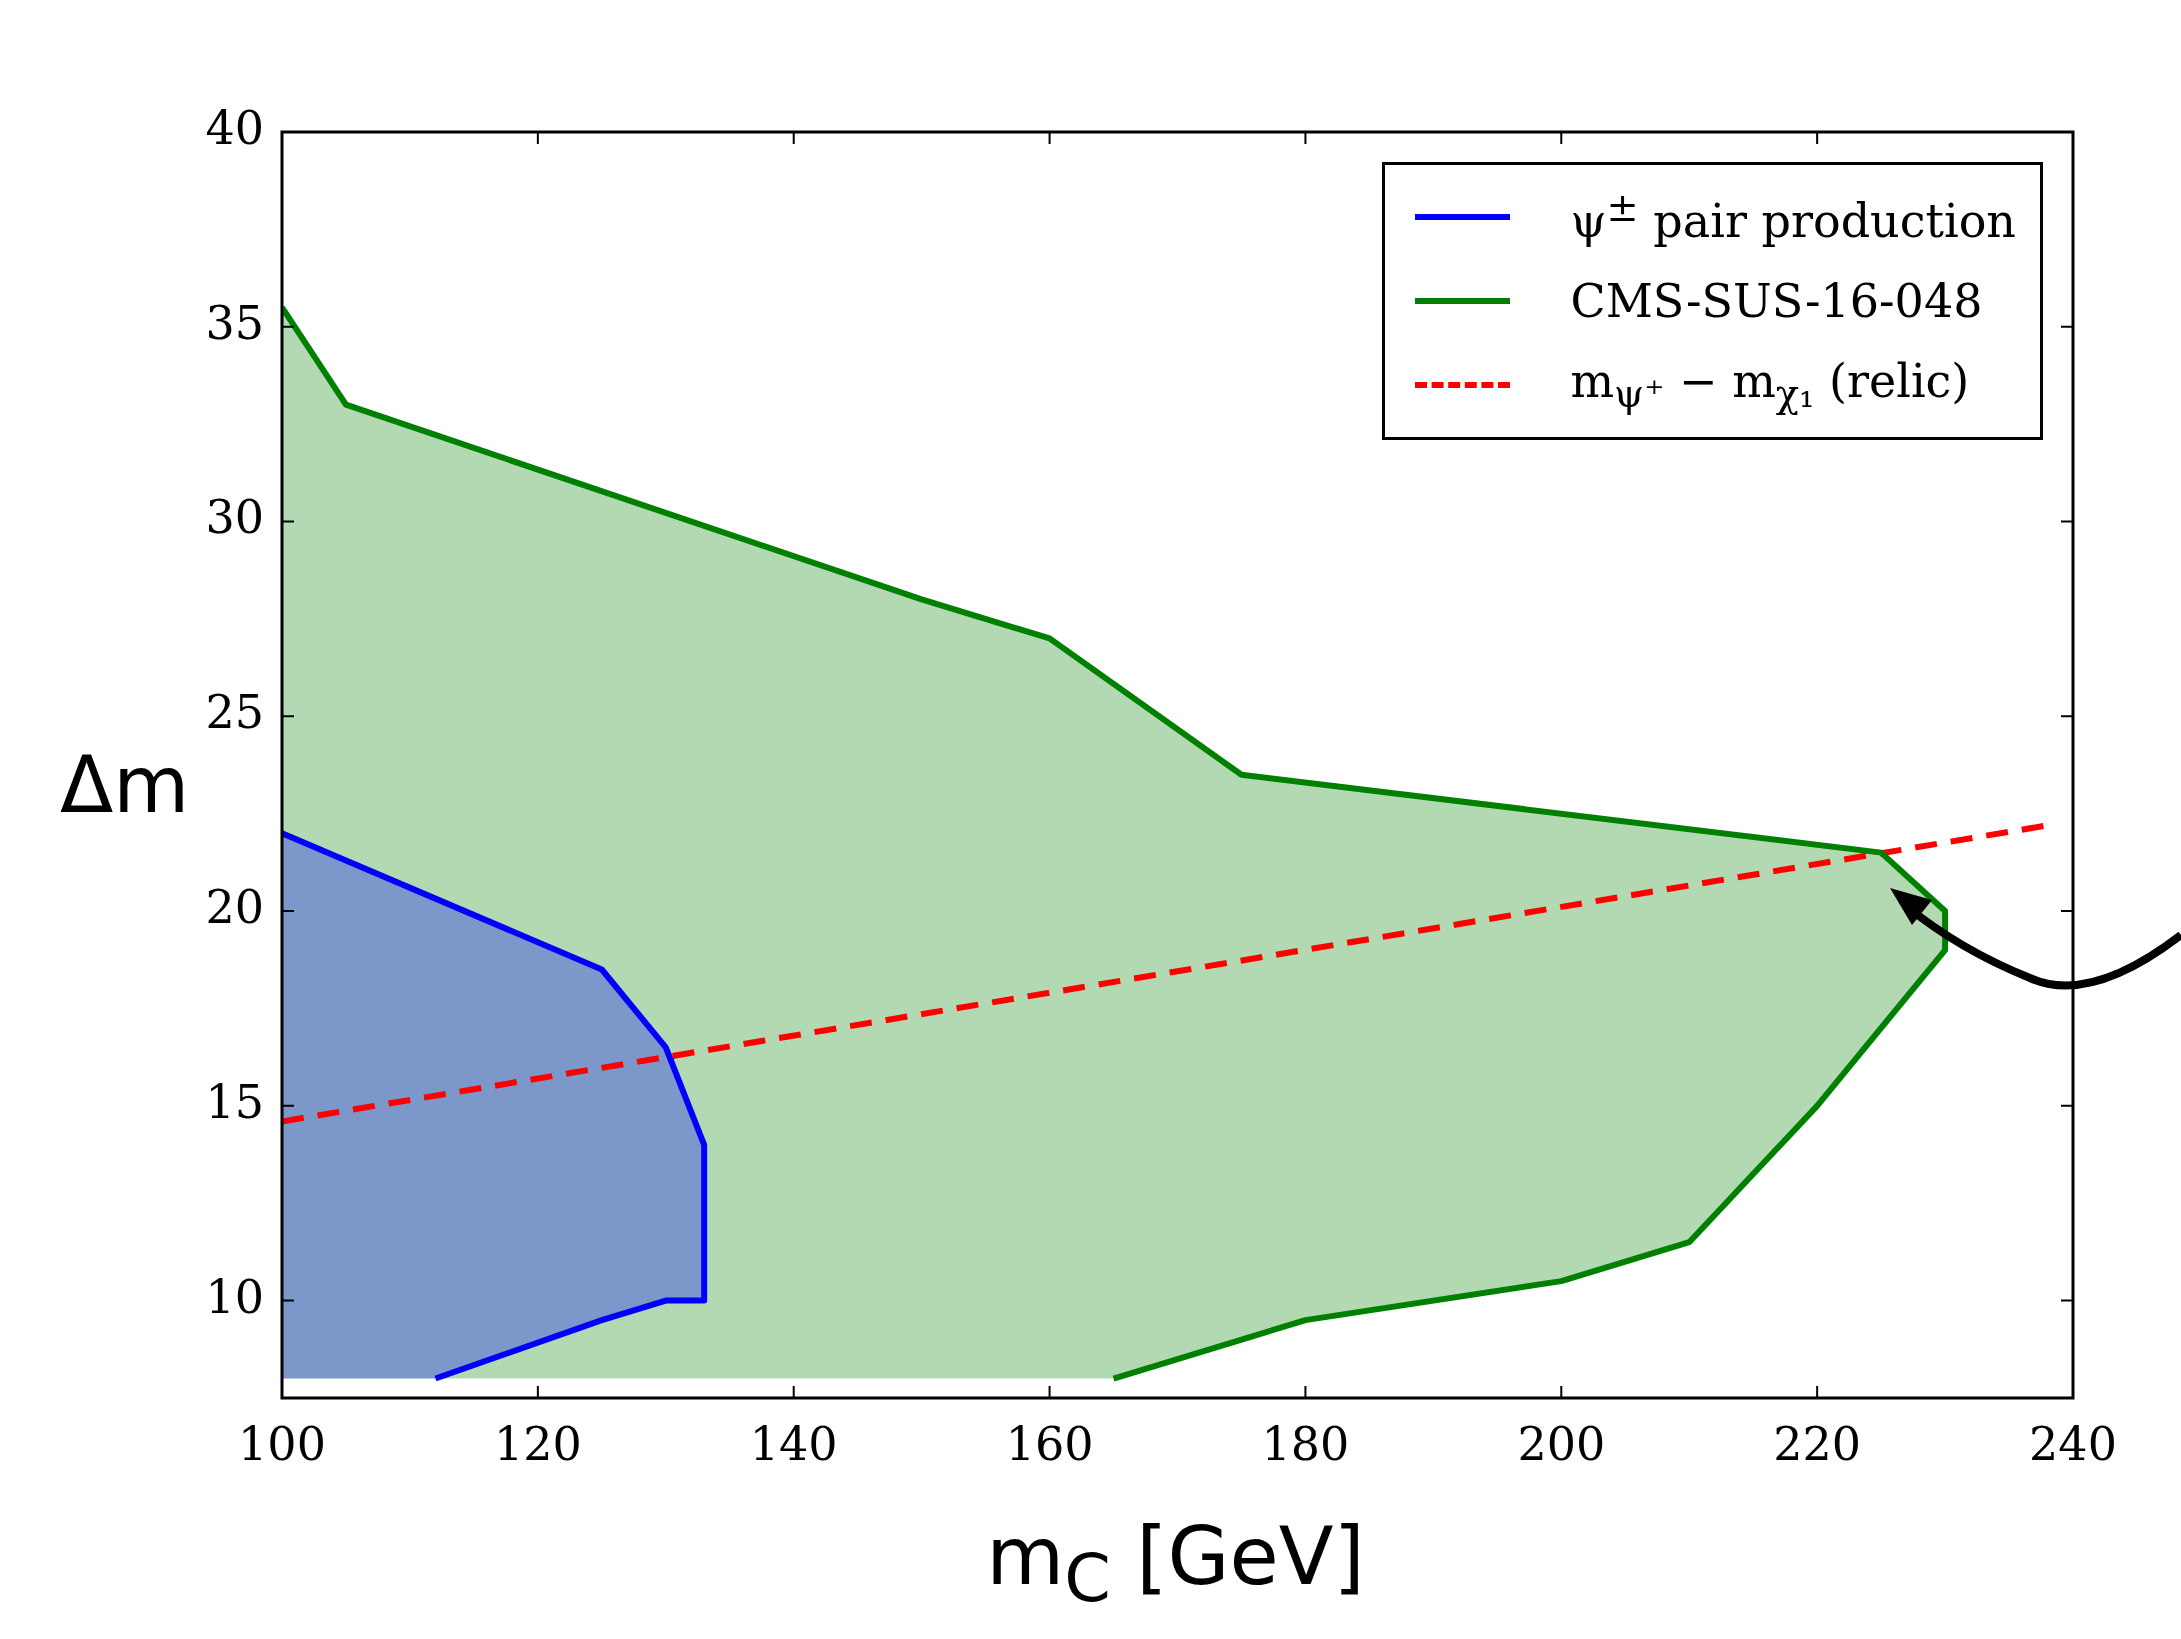  I want to click on x-tick-label: 180, so click(1305, 1443).